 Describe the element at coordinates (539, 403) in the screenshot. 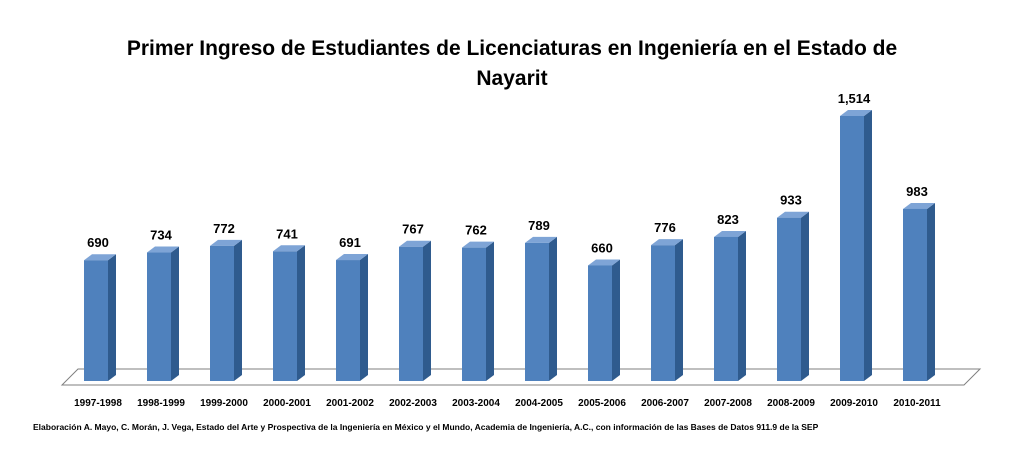

I see `x-tick-label: 2004-2005` at that location.